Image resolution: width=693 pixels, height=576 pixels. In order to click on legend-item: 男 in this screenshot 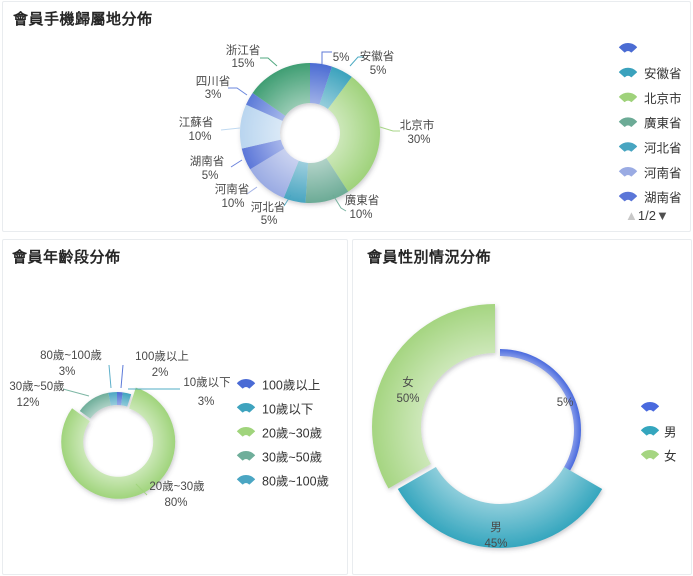, I will do `click(658, 432)`.